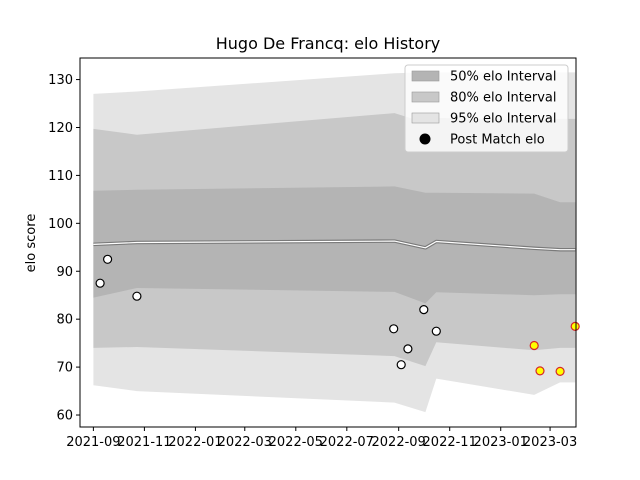 The image size is (640, 480). I want to click on y-tick-label-90: 90, so click(64, 272).